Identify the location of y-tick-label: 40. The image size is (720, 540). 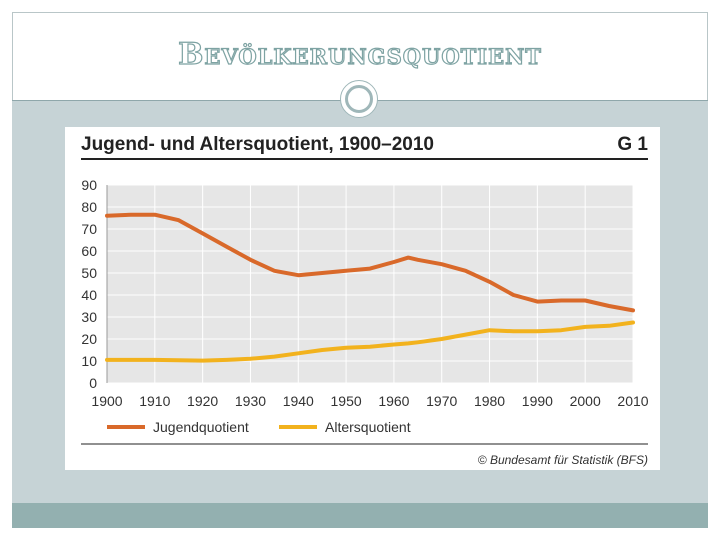
(89, 295).